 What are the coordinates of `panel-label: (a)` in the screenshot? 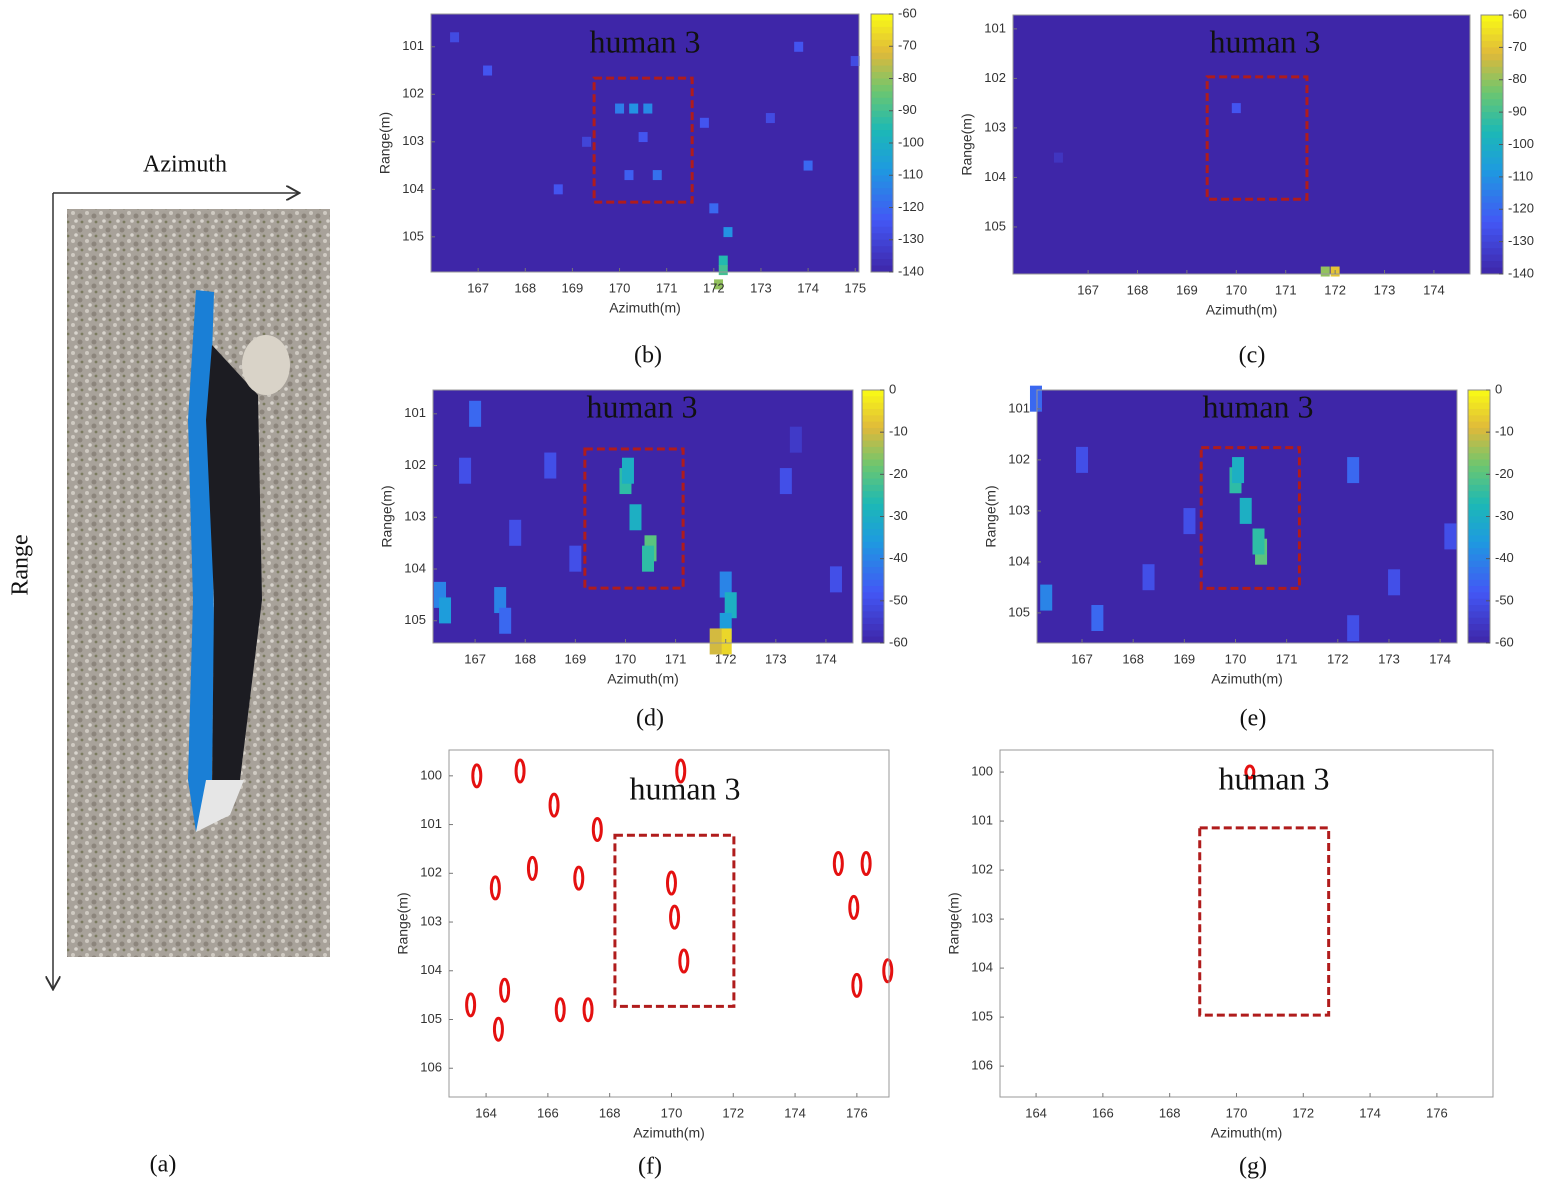 It's located at (163, 1165).